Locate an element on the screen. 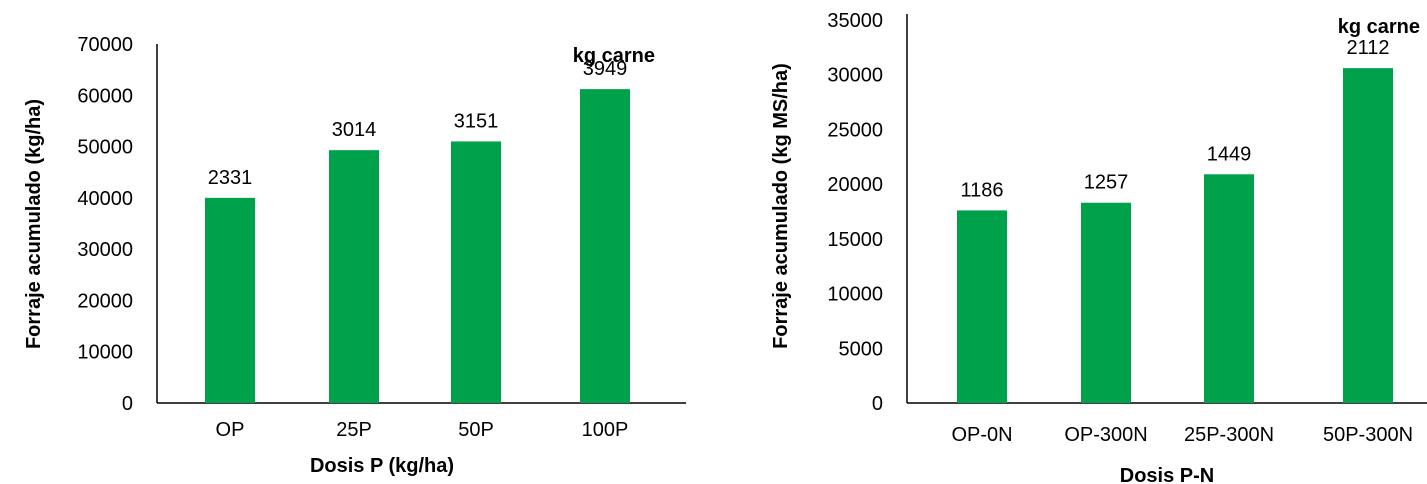 The width and height of the screenshot is (1427, 484). right-y-tick-3: 15000 is located at coordinates (855, 240).